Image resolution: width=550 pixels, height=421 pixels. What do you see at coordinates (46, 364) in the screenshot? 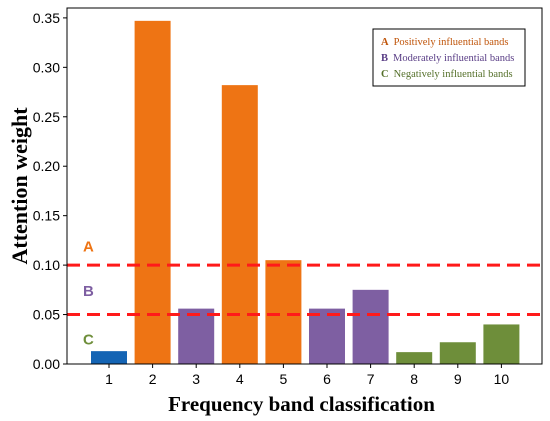
I see `y-tick-label: 0.00` at bounding box center [46, 364].